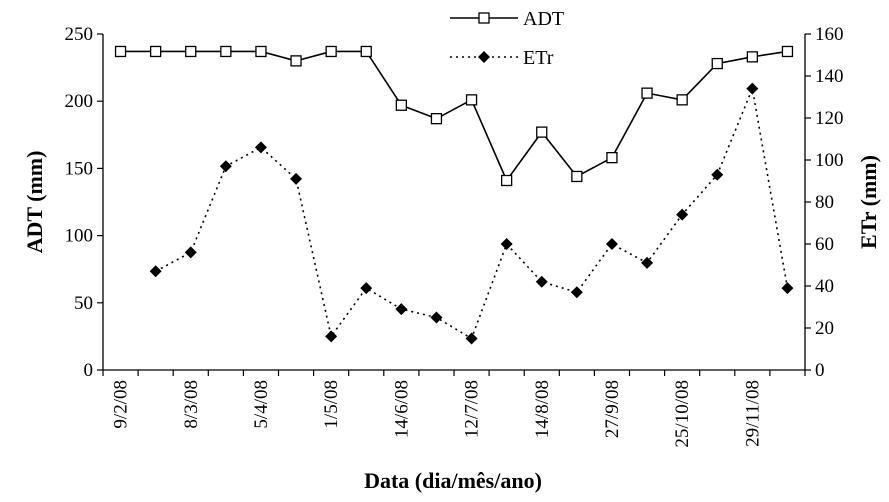  What do you see at coordinates (331, 404) in the screenshot?
I see `x-tick-label: 1/5/08` at bounding box center [331, 404].